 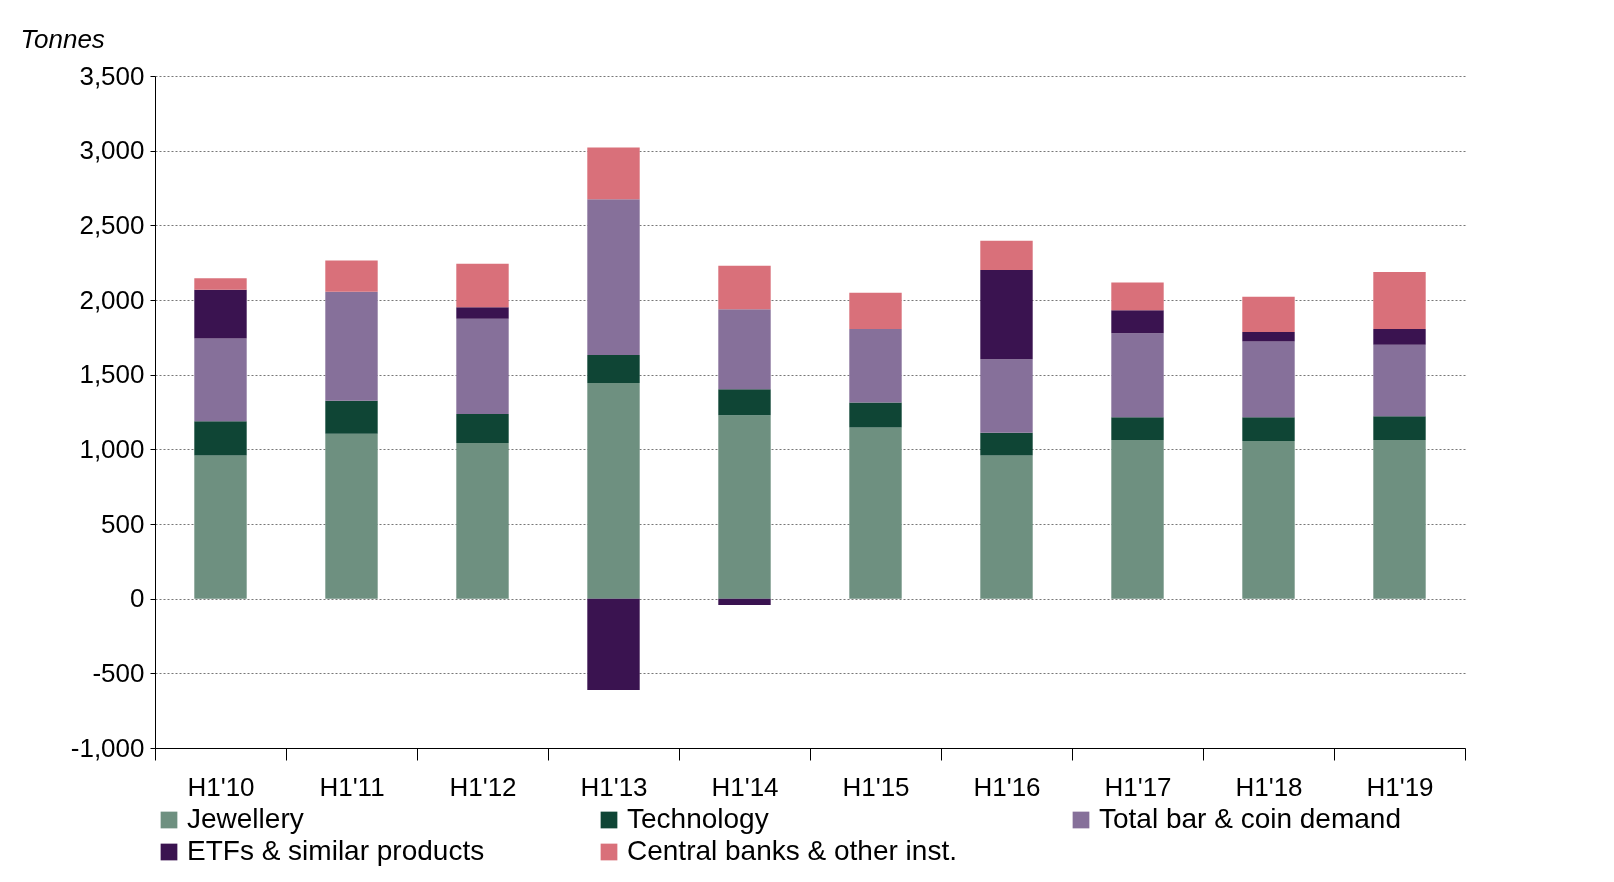 I want to click on legend-label: Central banks & other inst., so click(x=792, y=850).